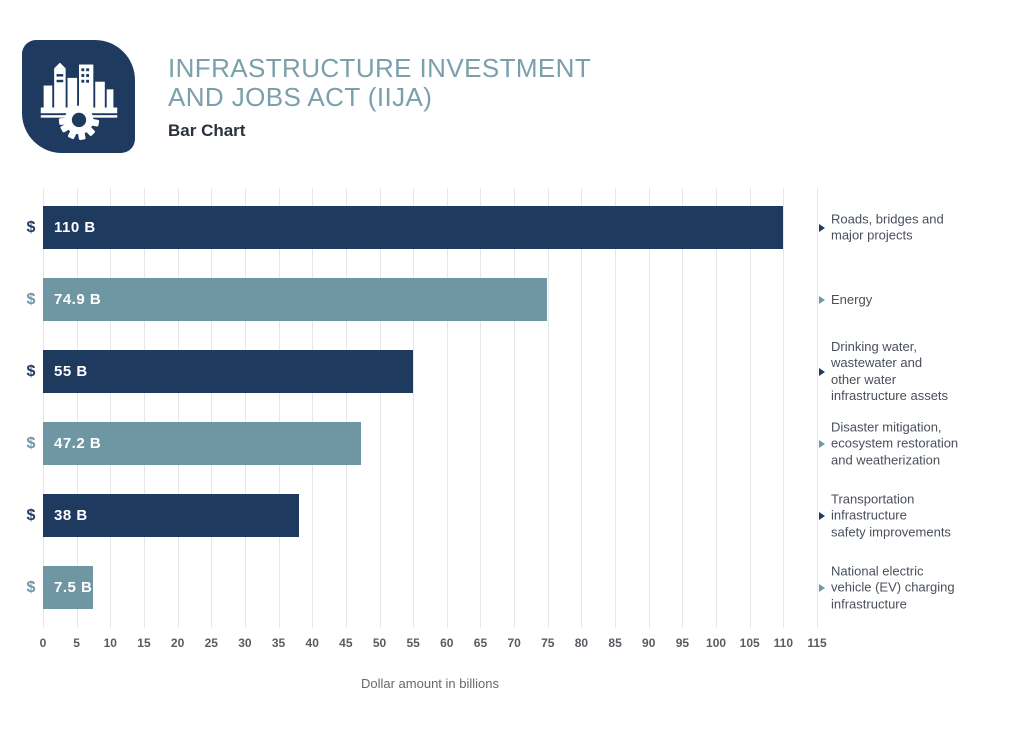  Describe the element at coordinates (890, 395) in the screenshot. I see `category-label-line: infrastructure assets` at that location.